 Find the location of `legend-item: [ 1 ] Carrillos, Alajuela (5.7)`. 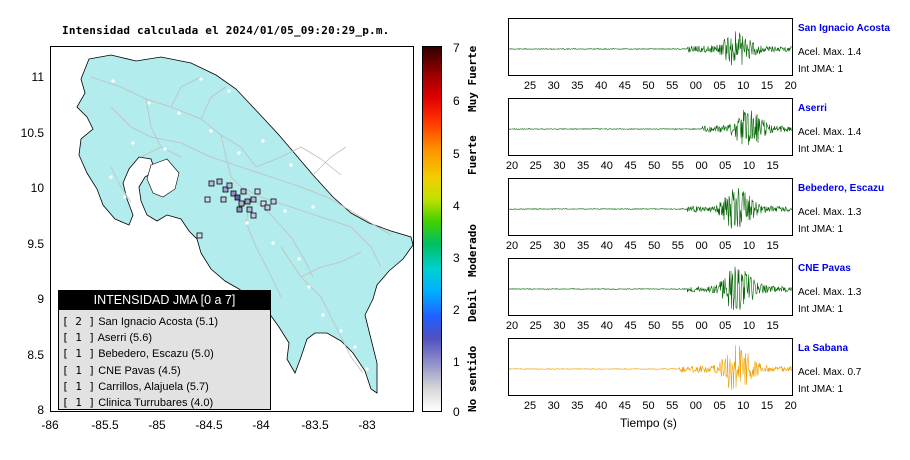

legend-item: [ 1 ] Carrillos, Alajuela (5.7) is located at coordinates (166, 387).